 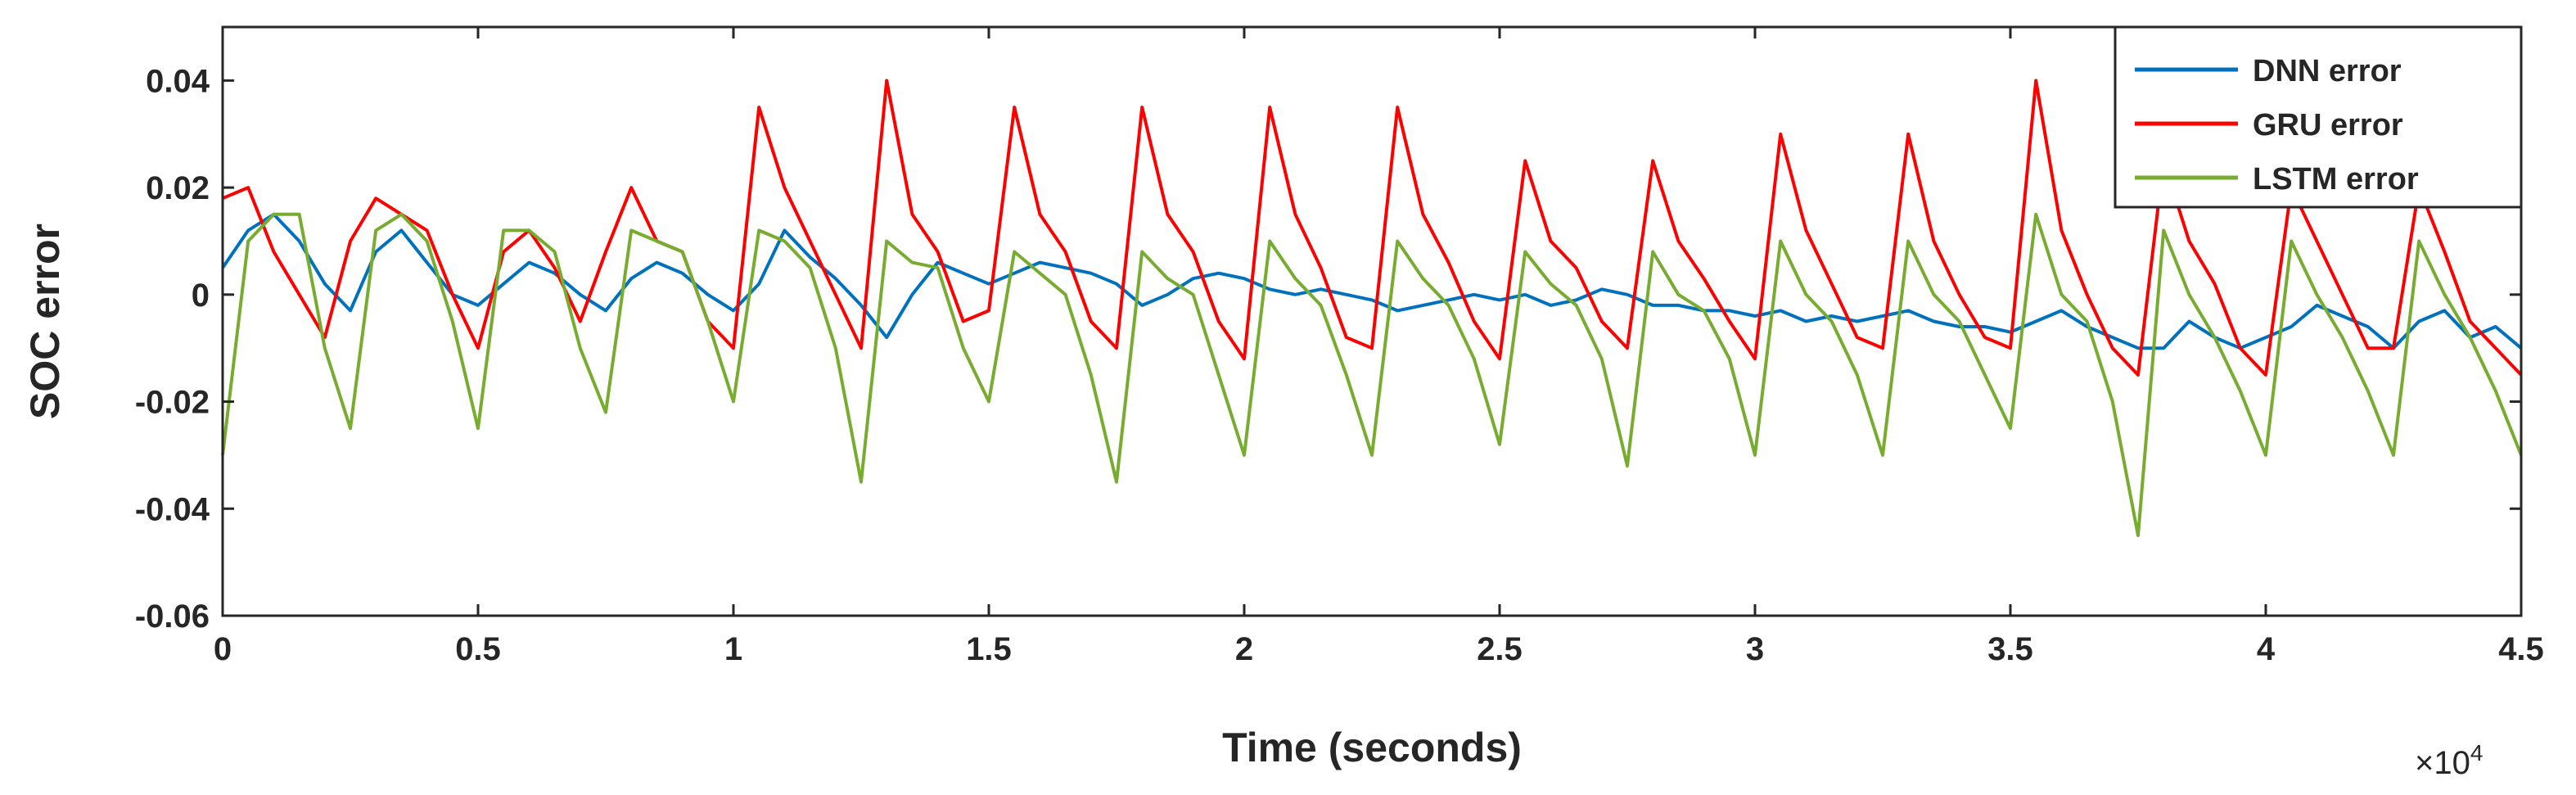 I want to click on y-tick-label: 0, so click(x=201, y=296).